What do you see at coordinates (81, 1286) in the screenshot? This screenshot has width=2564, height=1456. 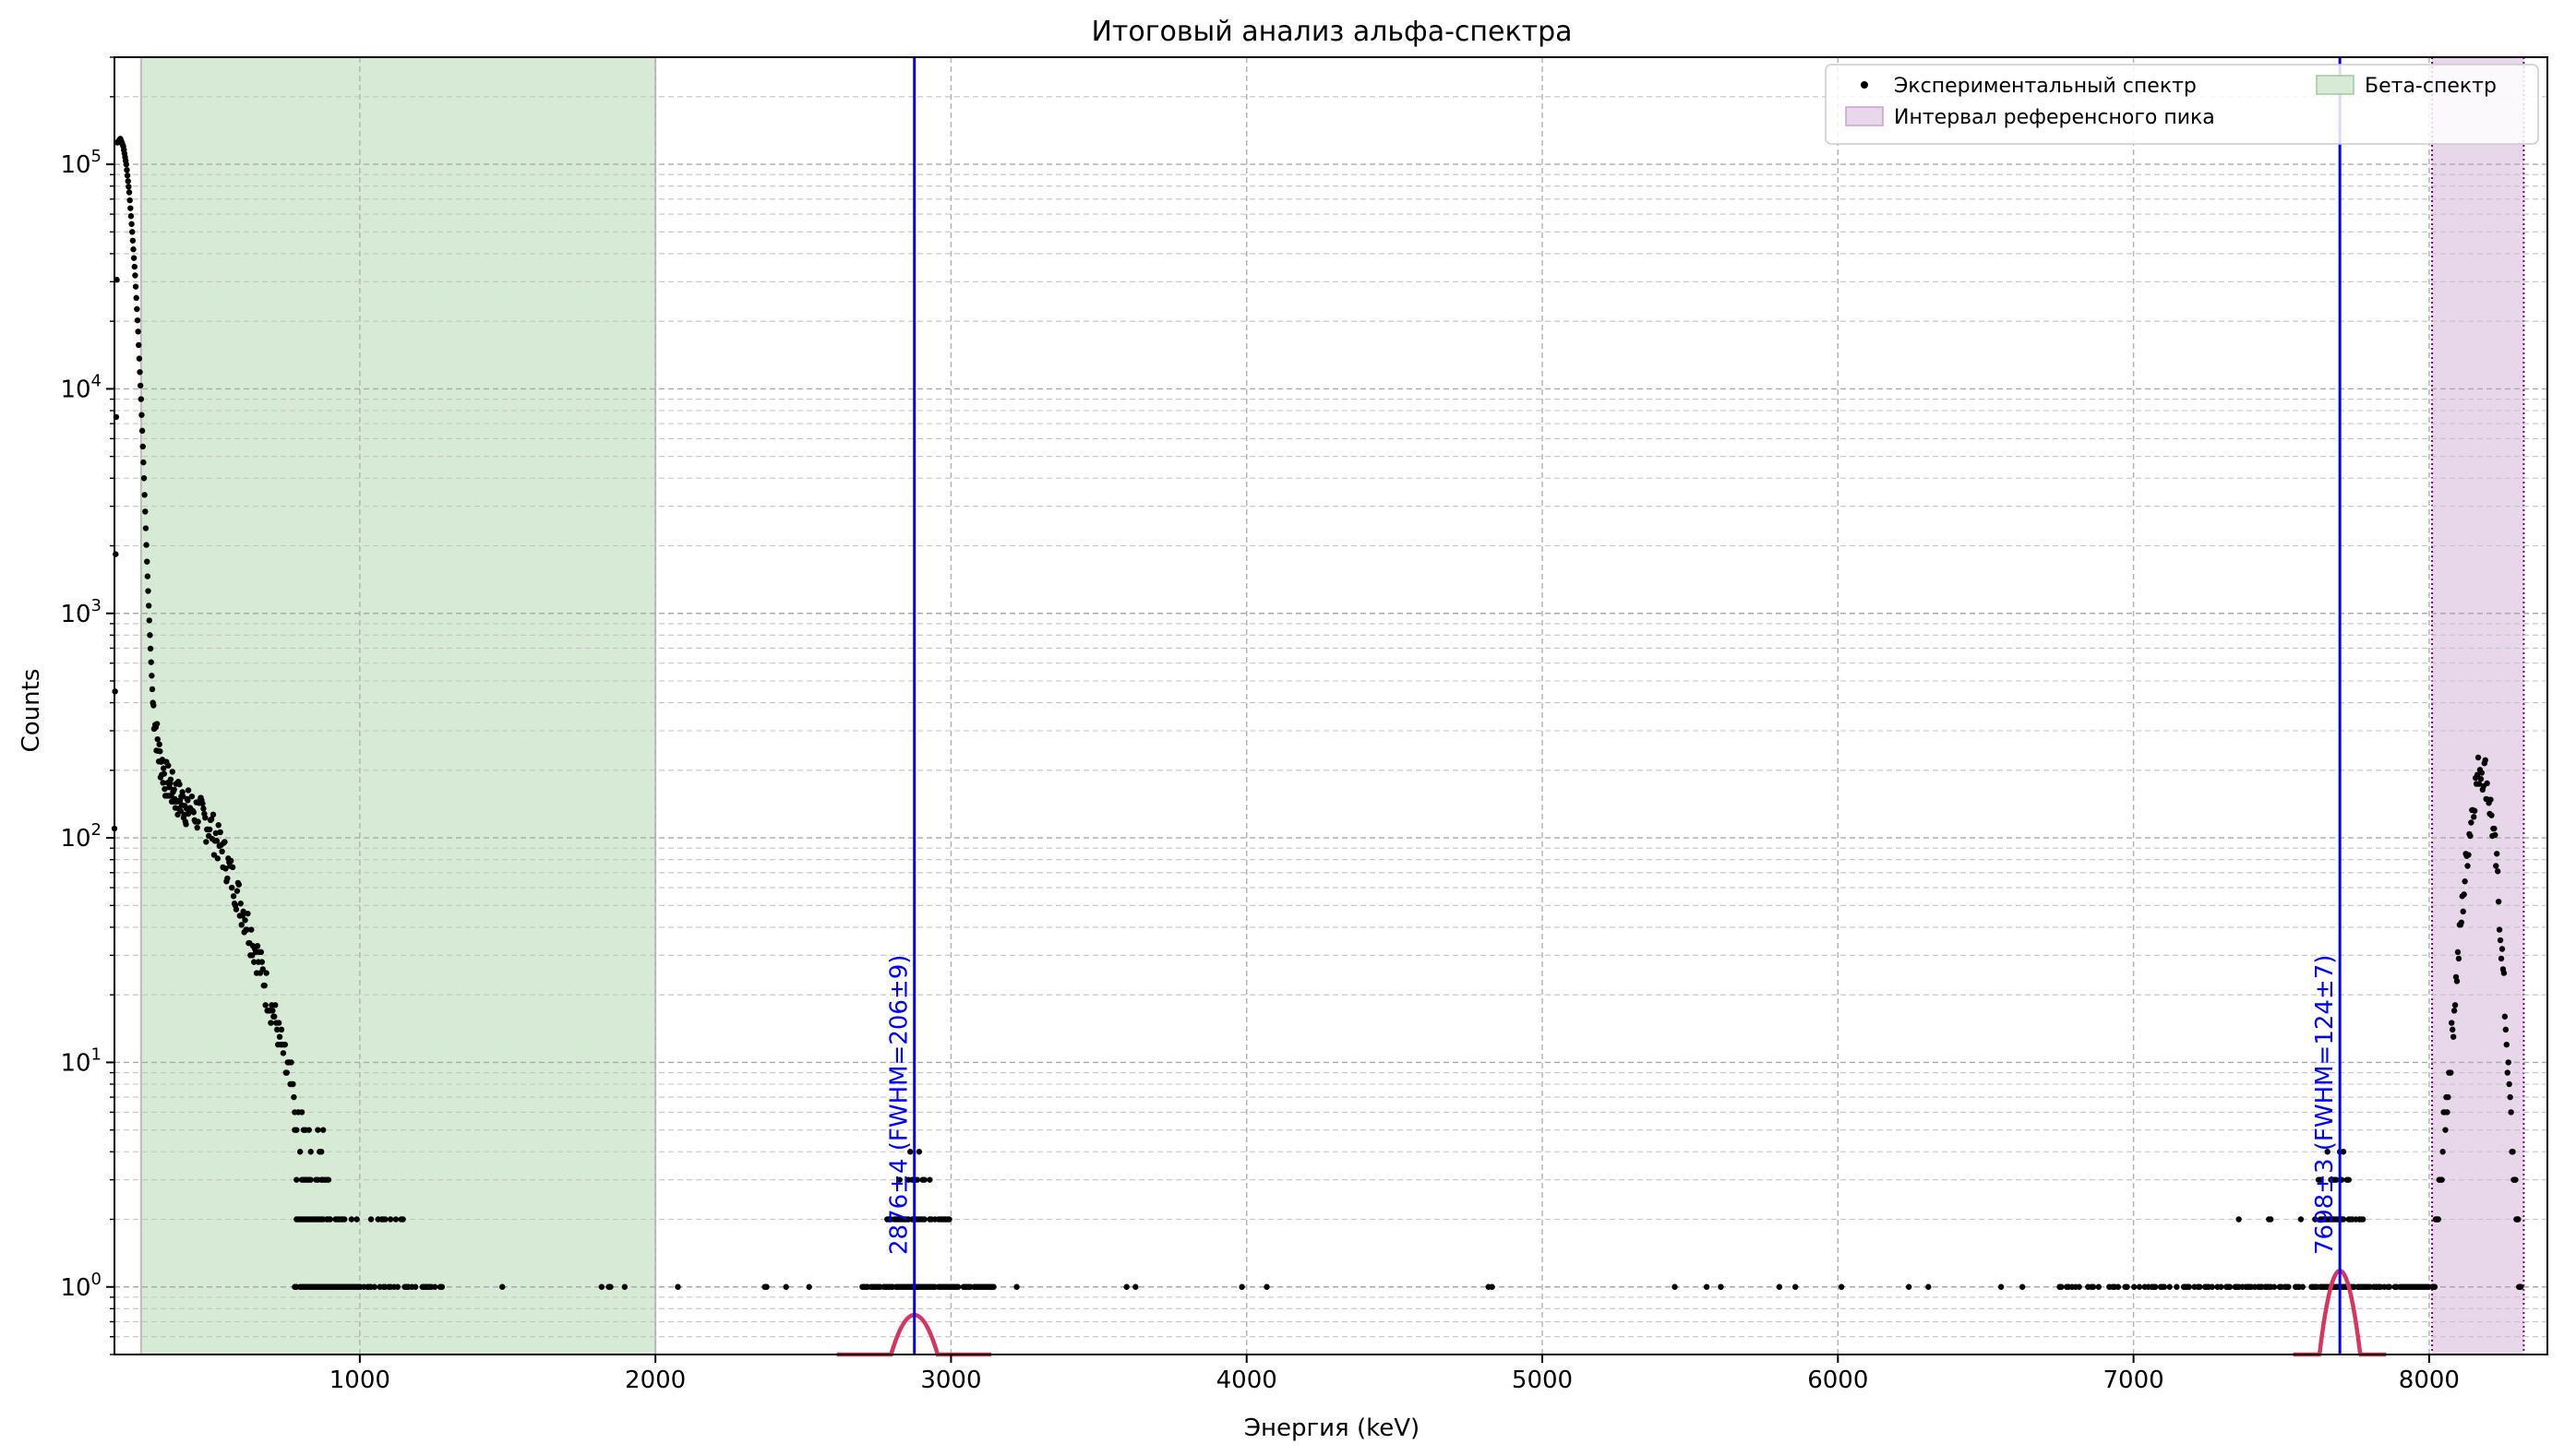 I see `y-tick-label: 10⁰` at bounding box center [81, 1286].